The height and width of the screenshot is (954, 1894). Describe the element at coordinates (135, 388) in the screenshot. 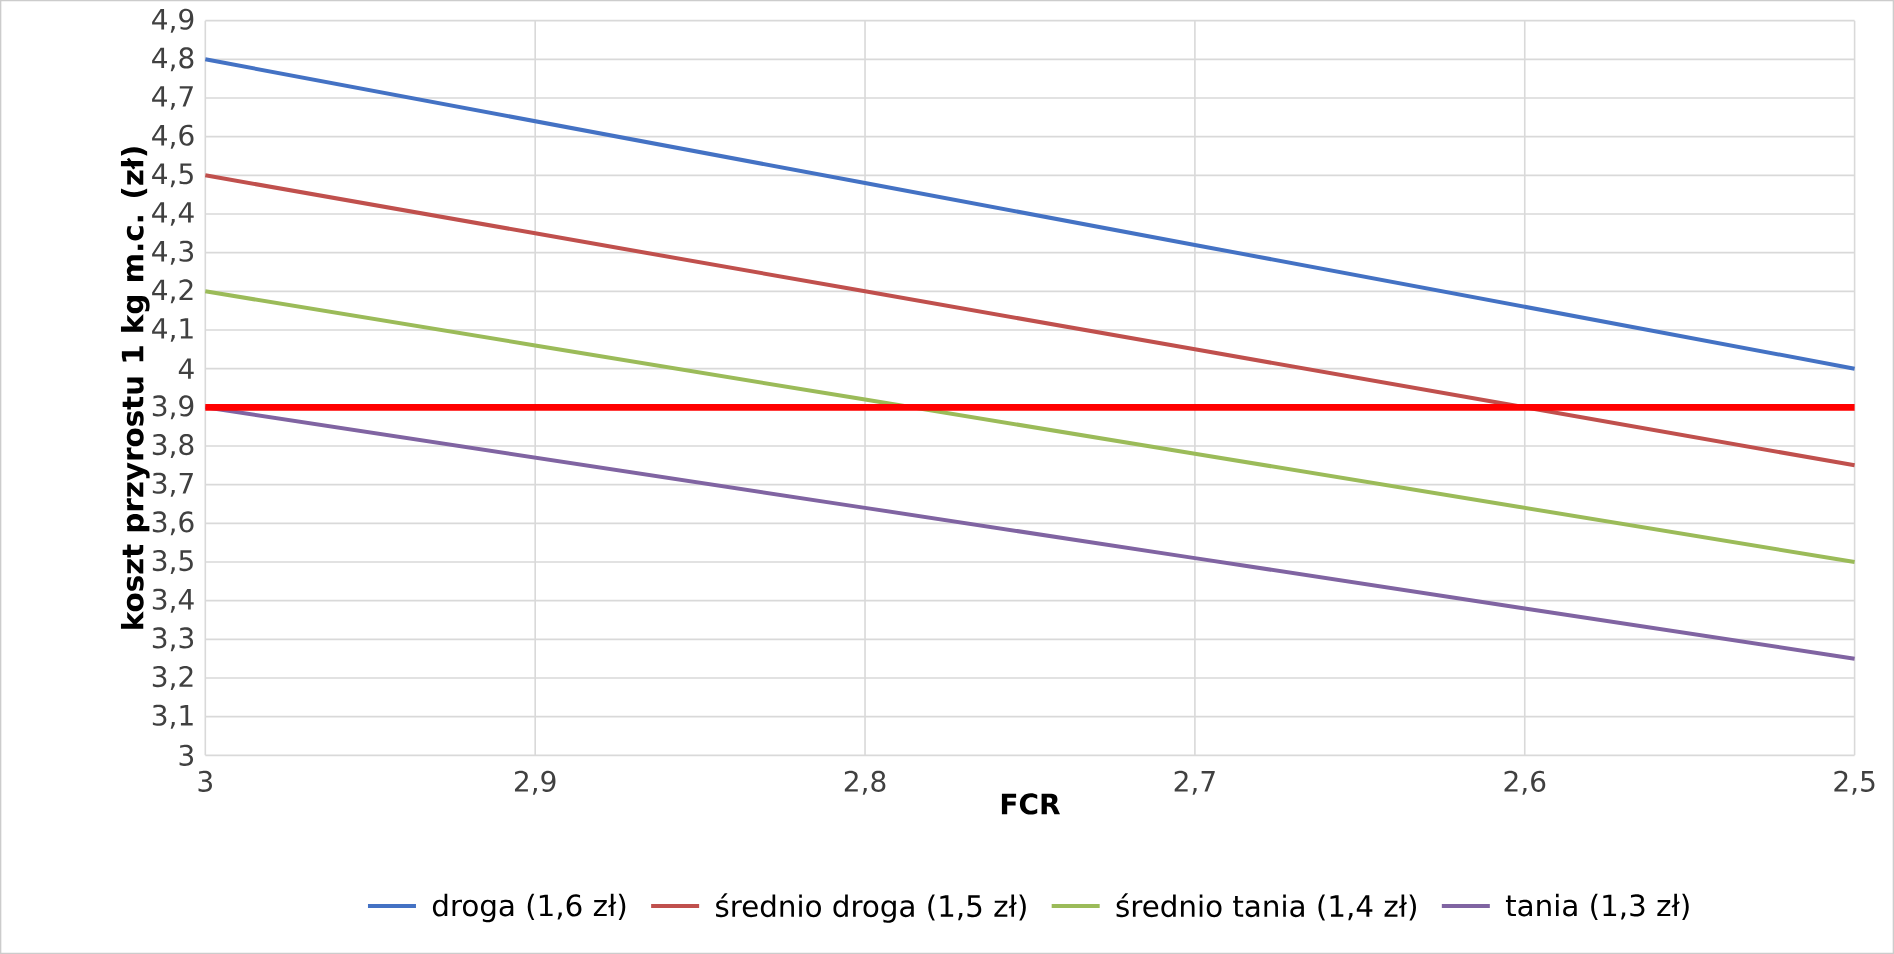

I see `y-axis-title: koszt przyrostu 1 kg m.c. (zł)` at that location.